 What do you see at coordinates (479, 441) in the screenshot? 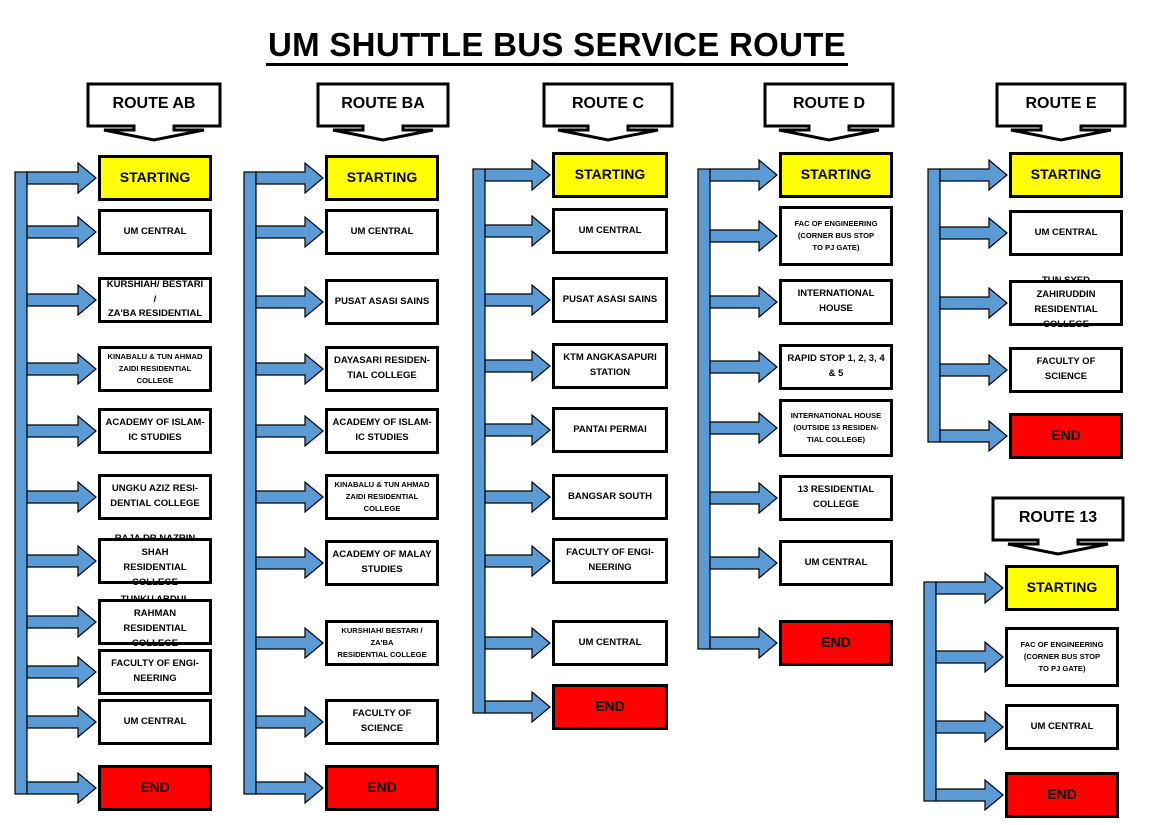
I see `route-c-rail` at bounding box center [479, 441].